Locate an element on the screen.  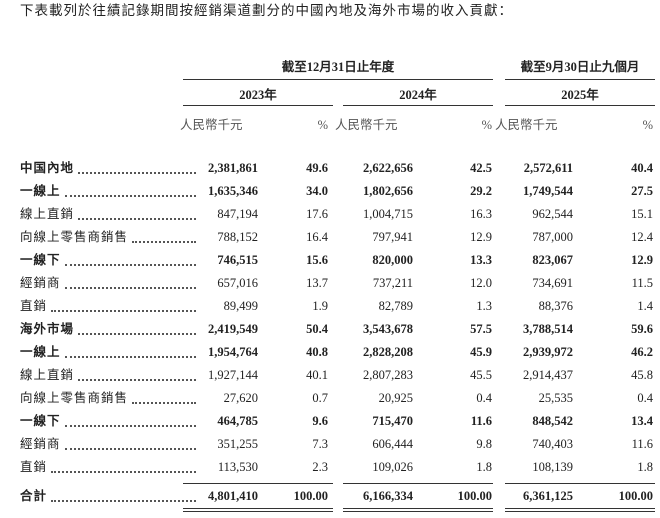
intro: 下表載列於往績記錄期間按經銷渠道劃分的中國內地及海外市場的收入貢獻： is located at coordinates (266, 10).